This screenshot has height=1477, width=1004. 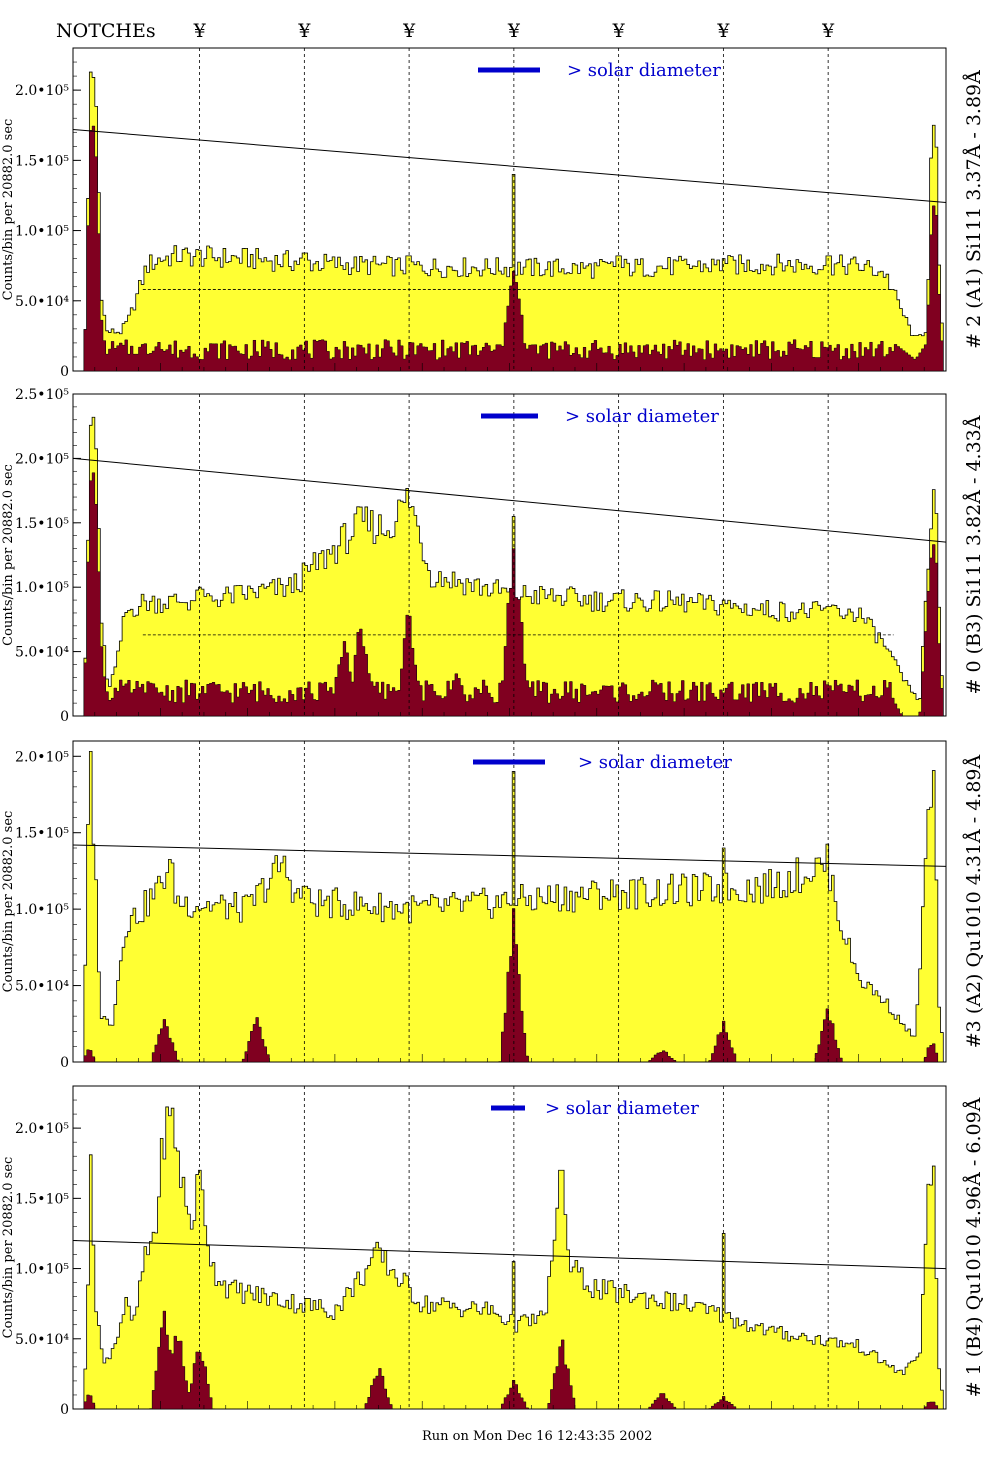 What do you see at coordinates (537, 1436) in the screenshot?
I see `run-timestamp: Run on Mon Dec 16 12:43:35 2002` at bounding box center [537, 1436].